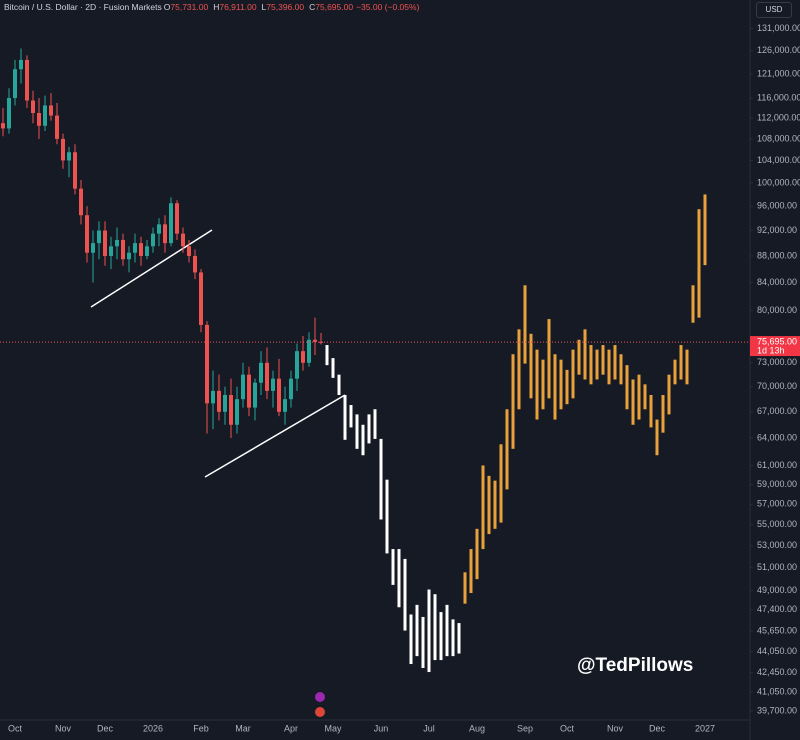 The height and width of the screenshot is (740, 800). What do you see at coordinates (243, 728) in the screenshot?
I see `x-tick-label: Mar` at bounding box center [243, 728].